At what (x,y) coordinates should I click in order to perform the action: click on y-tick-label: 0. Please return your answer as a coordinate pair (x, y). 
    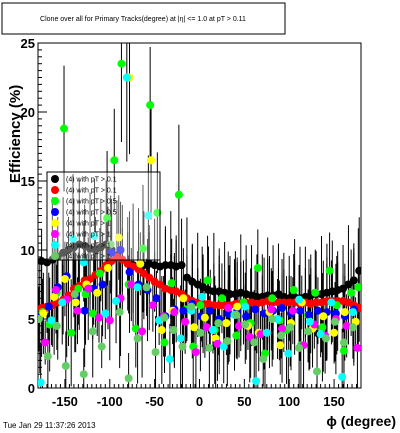
    Looking at the image, I should click on (31, 388).